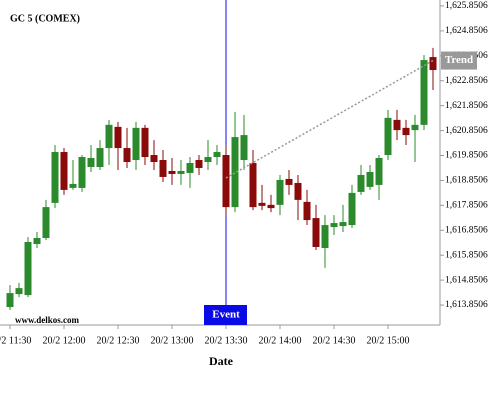  What do you see at coordinates (333, 340) in the screenshot?
I see `x-tick-label: 20/2 14:30` at bounding box center [333, 340].